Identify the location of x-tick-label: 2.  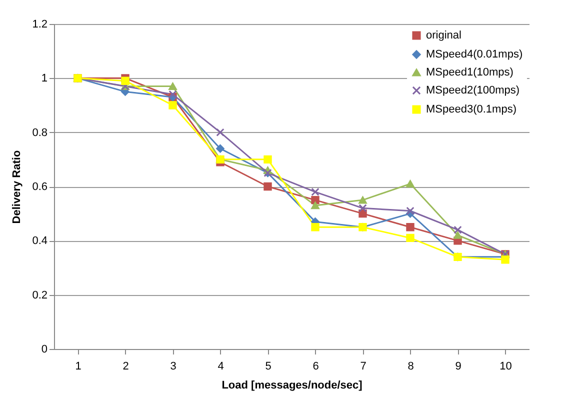
(125, 366).